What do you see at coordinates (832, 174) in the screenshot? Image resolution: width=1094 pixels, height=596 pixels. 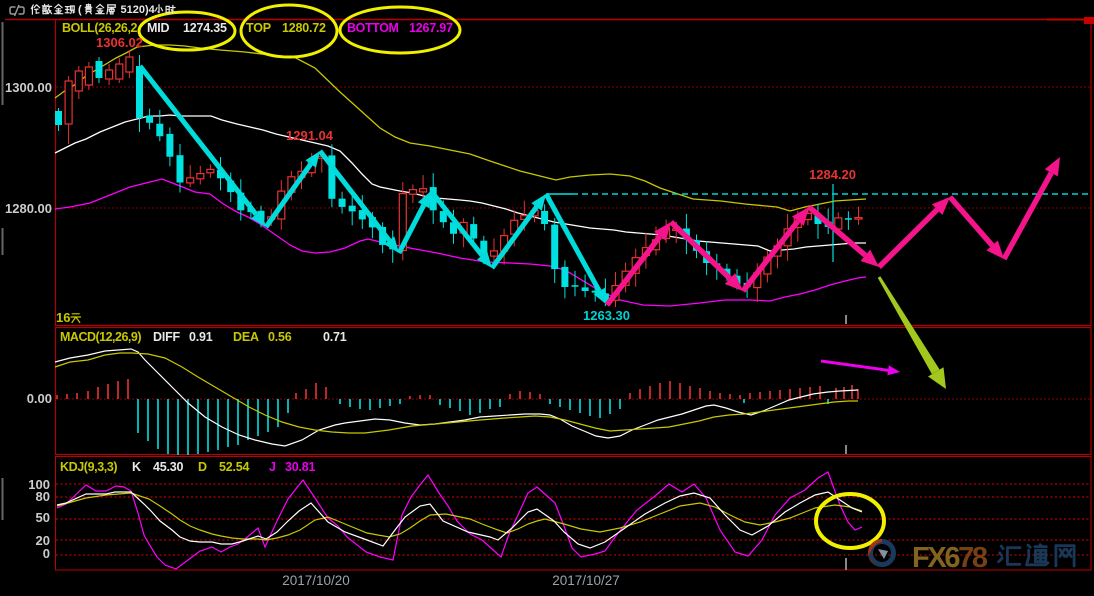 I see `svg-text: 1284.20` at bounding box center [832, 174].